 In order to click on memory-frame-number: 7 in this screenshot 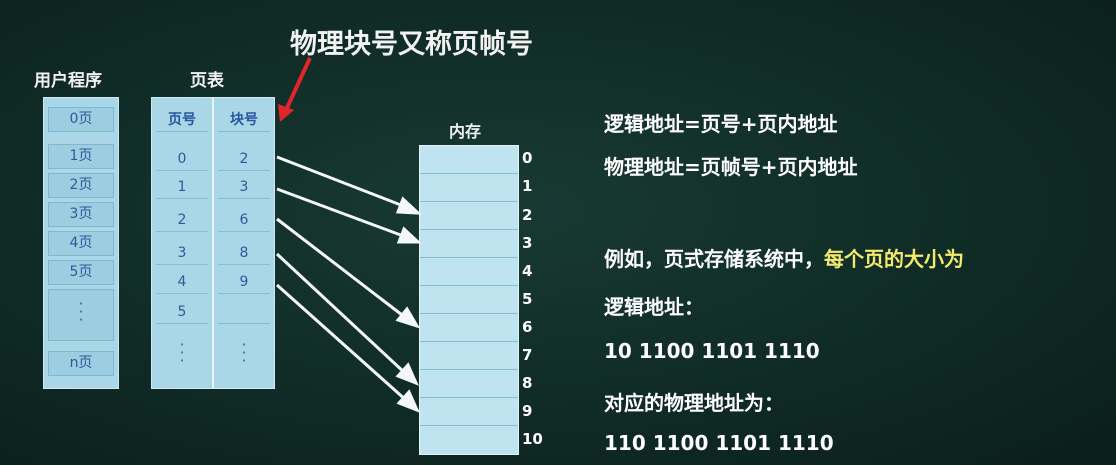, I will do `click(527, 355)`.